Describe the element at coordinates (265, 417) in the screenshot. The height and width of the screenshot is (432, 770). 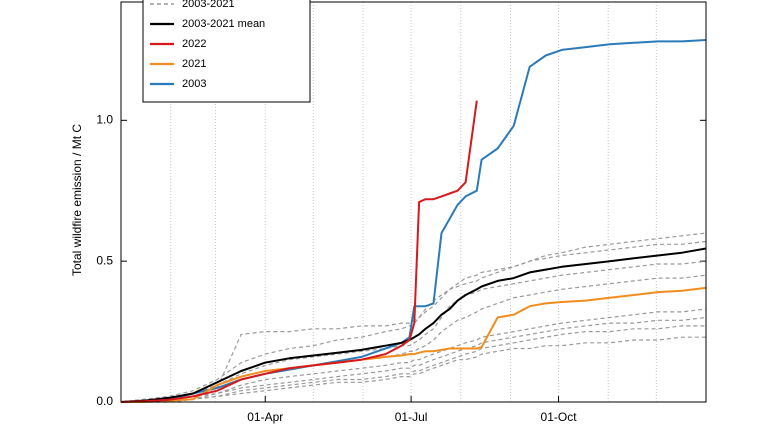
I see `x-tick-label: 01-Apr` at that location.